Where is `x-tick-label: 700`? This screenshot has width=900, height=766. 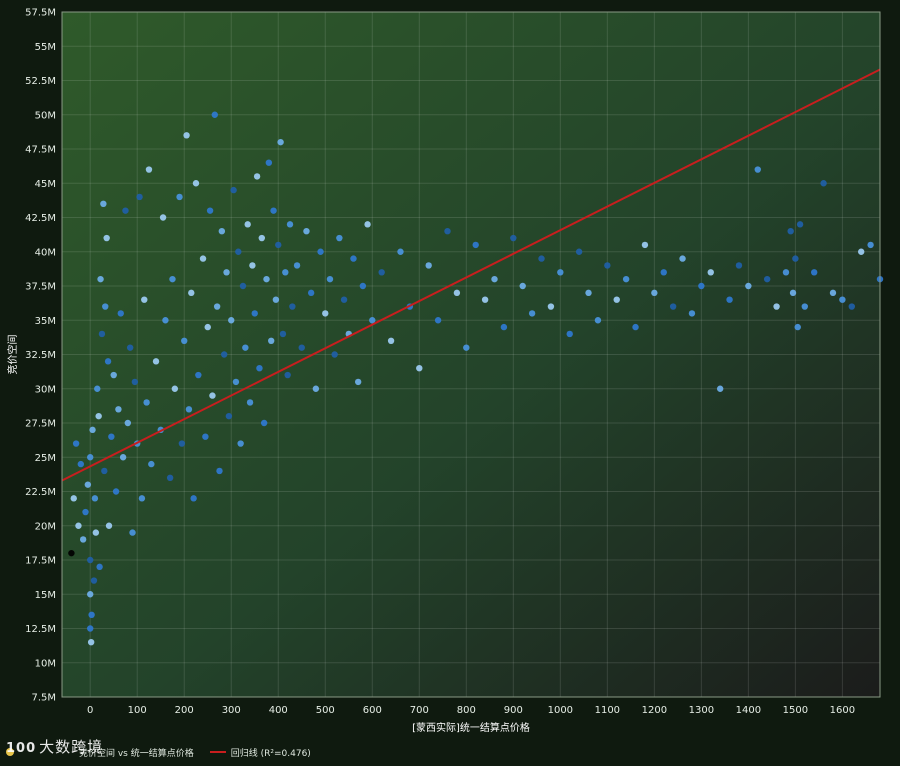 x-tick-label: 700 is located at coordinates (419, 710).